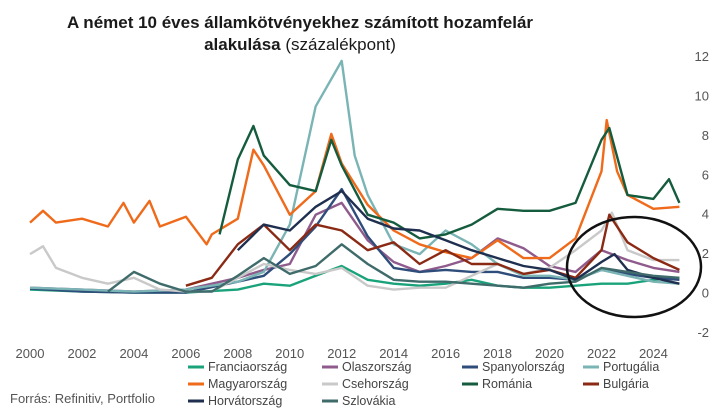 This screenshot has width=718, height=414. I want to click on x-tick-label: 2002, so click(81, 353).